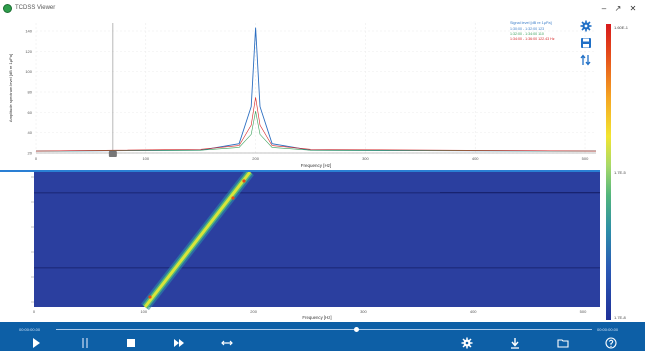 Image resolution: width=645 pixels, height=351 pixels. I want to click on title-bar: TCDSS Viewer ‒ ↗ ✕, so click(322, 10).